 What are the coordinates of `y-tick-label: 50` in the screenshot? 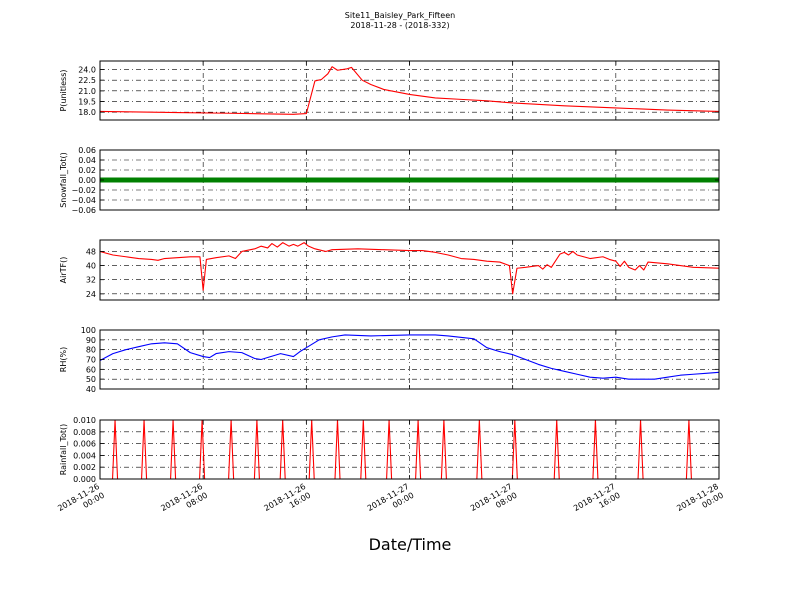 It's located at (91, 379).